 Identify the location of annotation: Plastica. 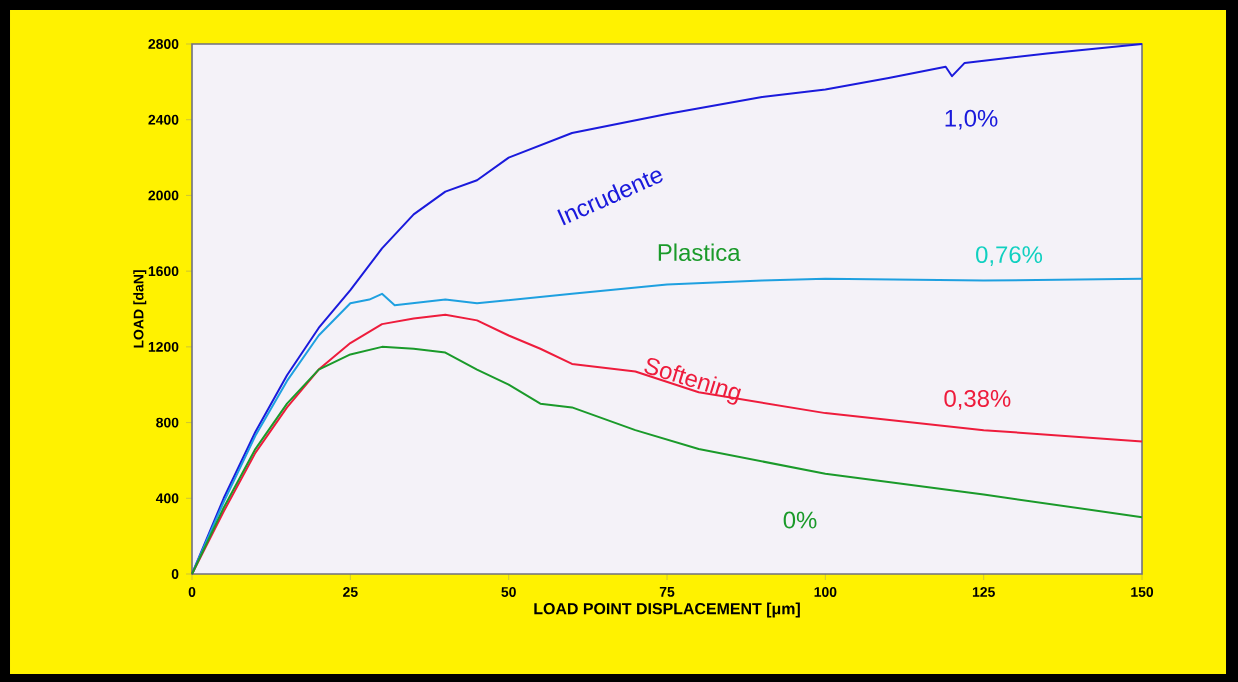
(699, 252).